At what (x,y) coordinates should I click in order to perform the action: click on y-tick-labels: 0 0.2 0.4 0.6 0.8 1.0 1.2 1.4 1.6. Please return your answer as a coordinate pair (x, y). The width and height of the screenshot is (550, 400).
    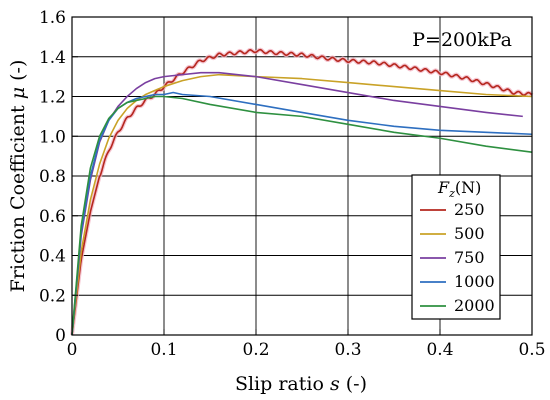
    Looking at the image, I should click on (52, 177).